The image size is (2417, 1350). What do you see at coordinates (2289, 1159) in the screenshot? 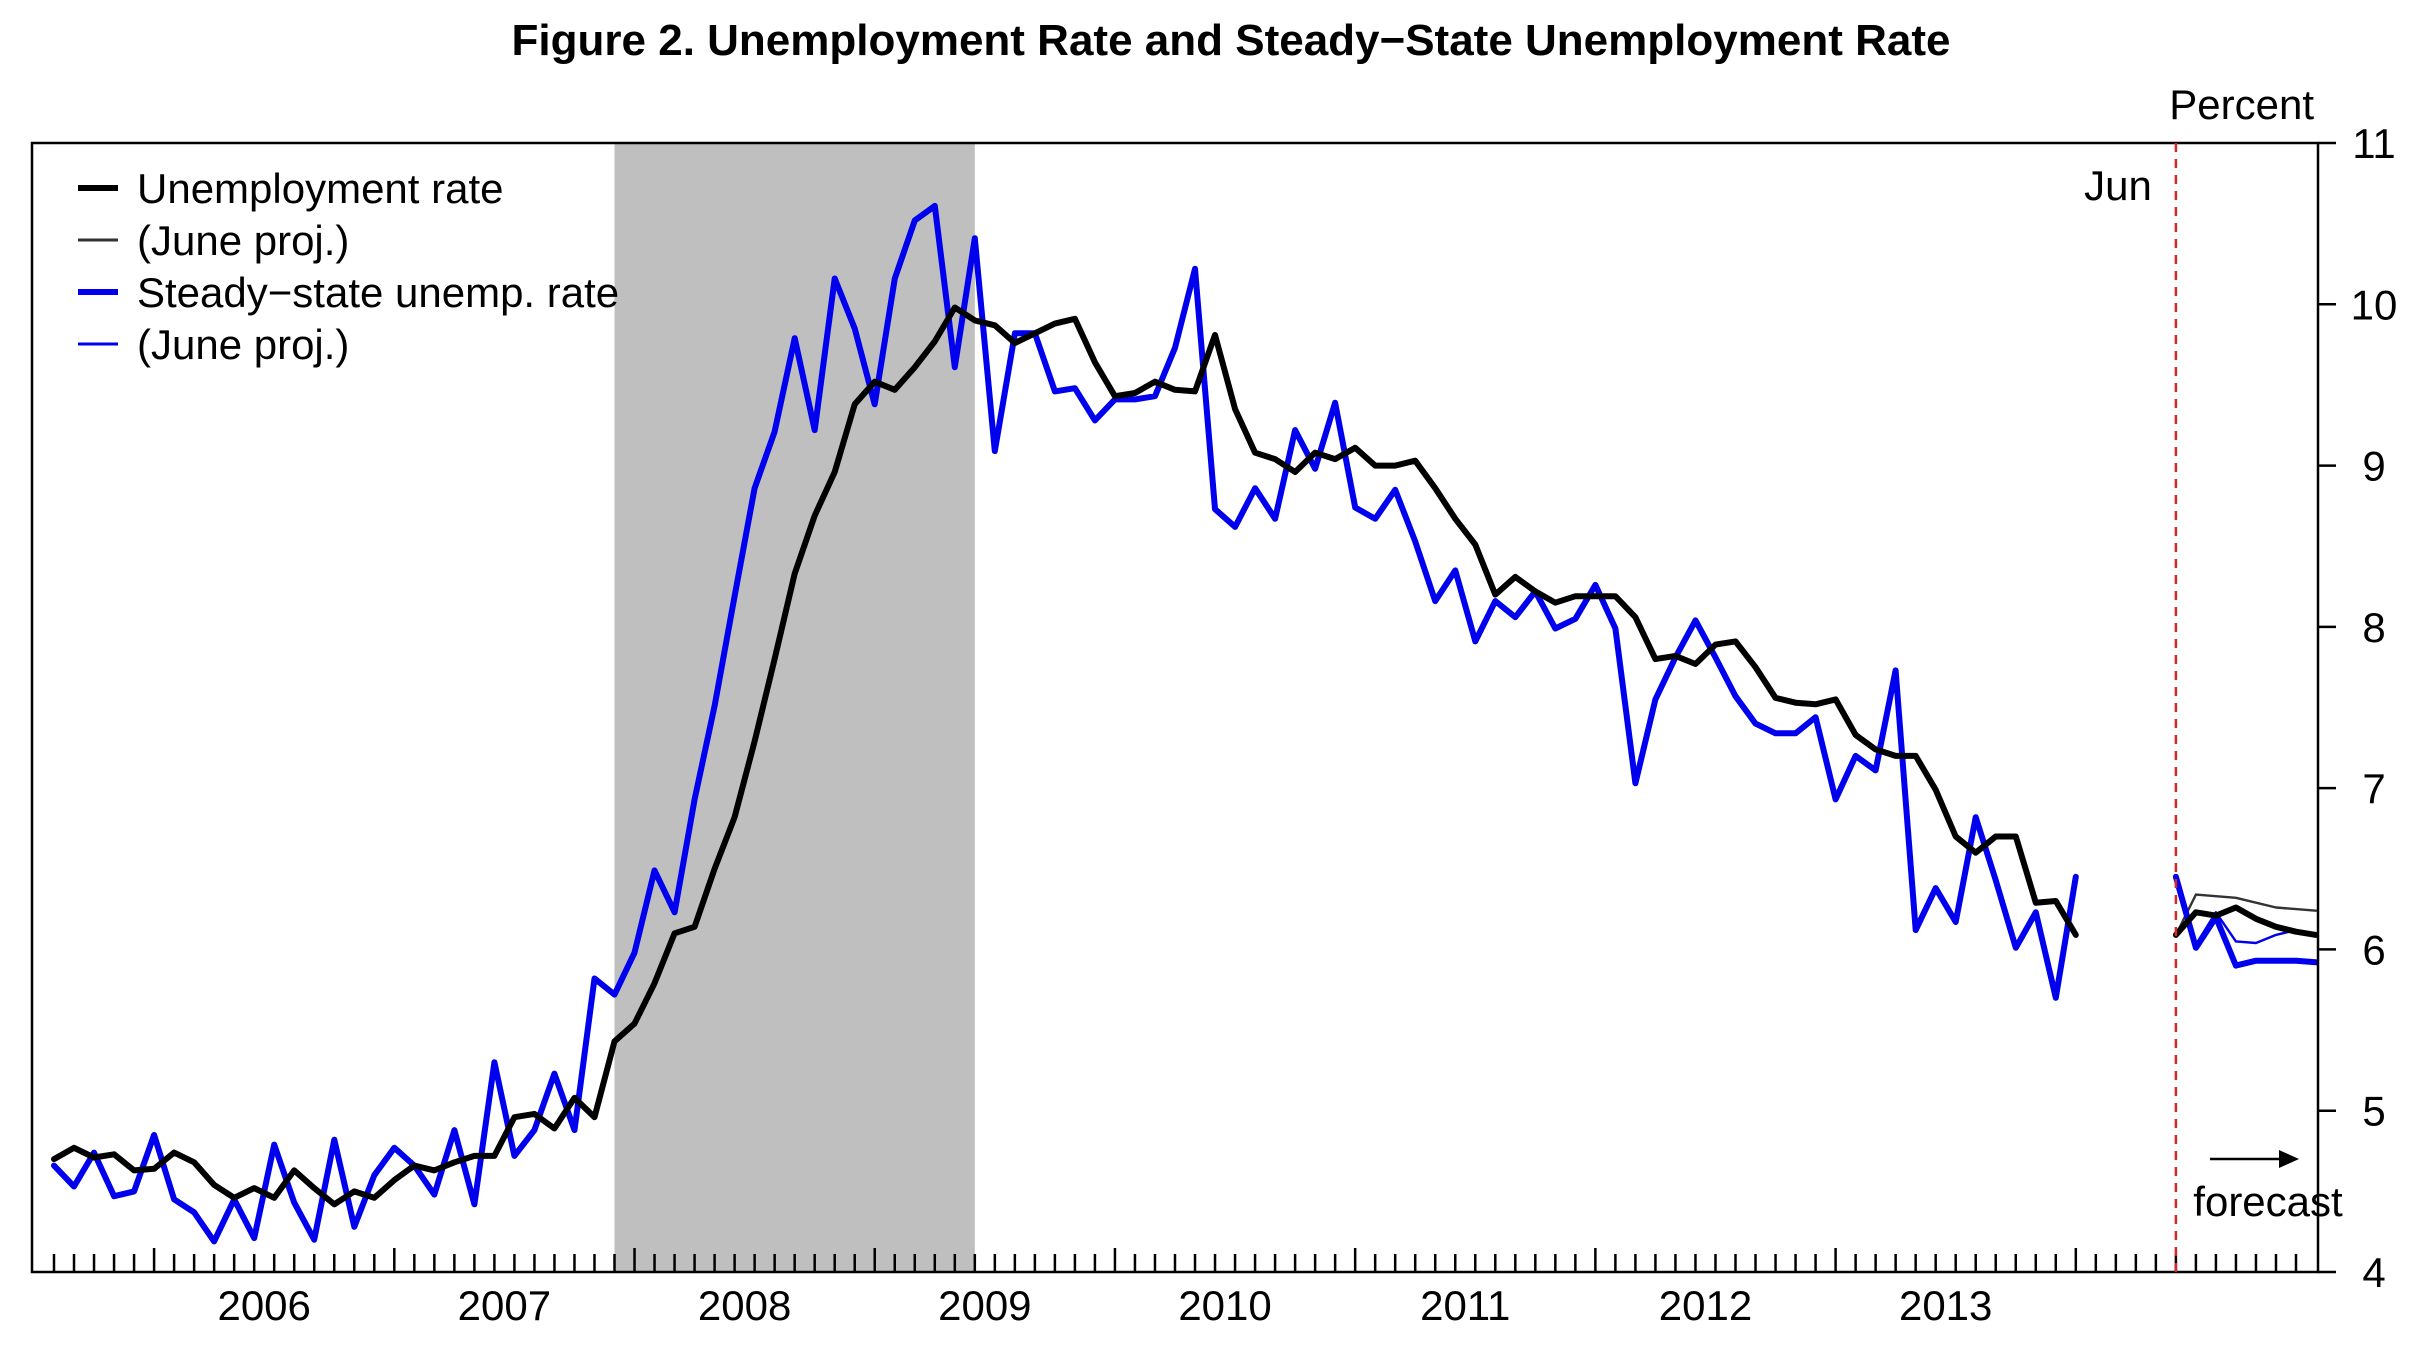
I see `forecast-arrow-head` at bounding box center [2289, 1159].